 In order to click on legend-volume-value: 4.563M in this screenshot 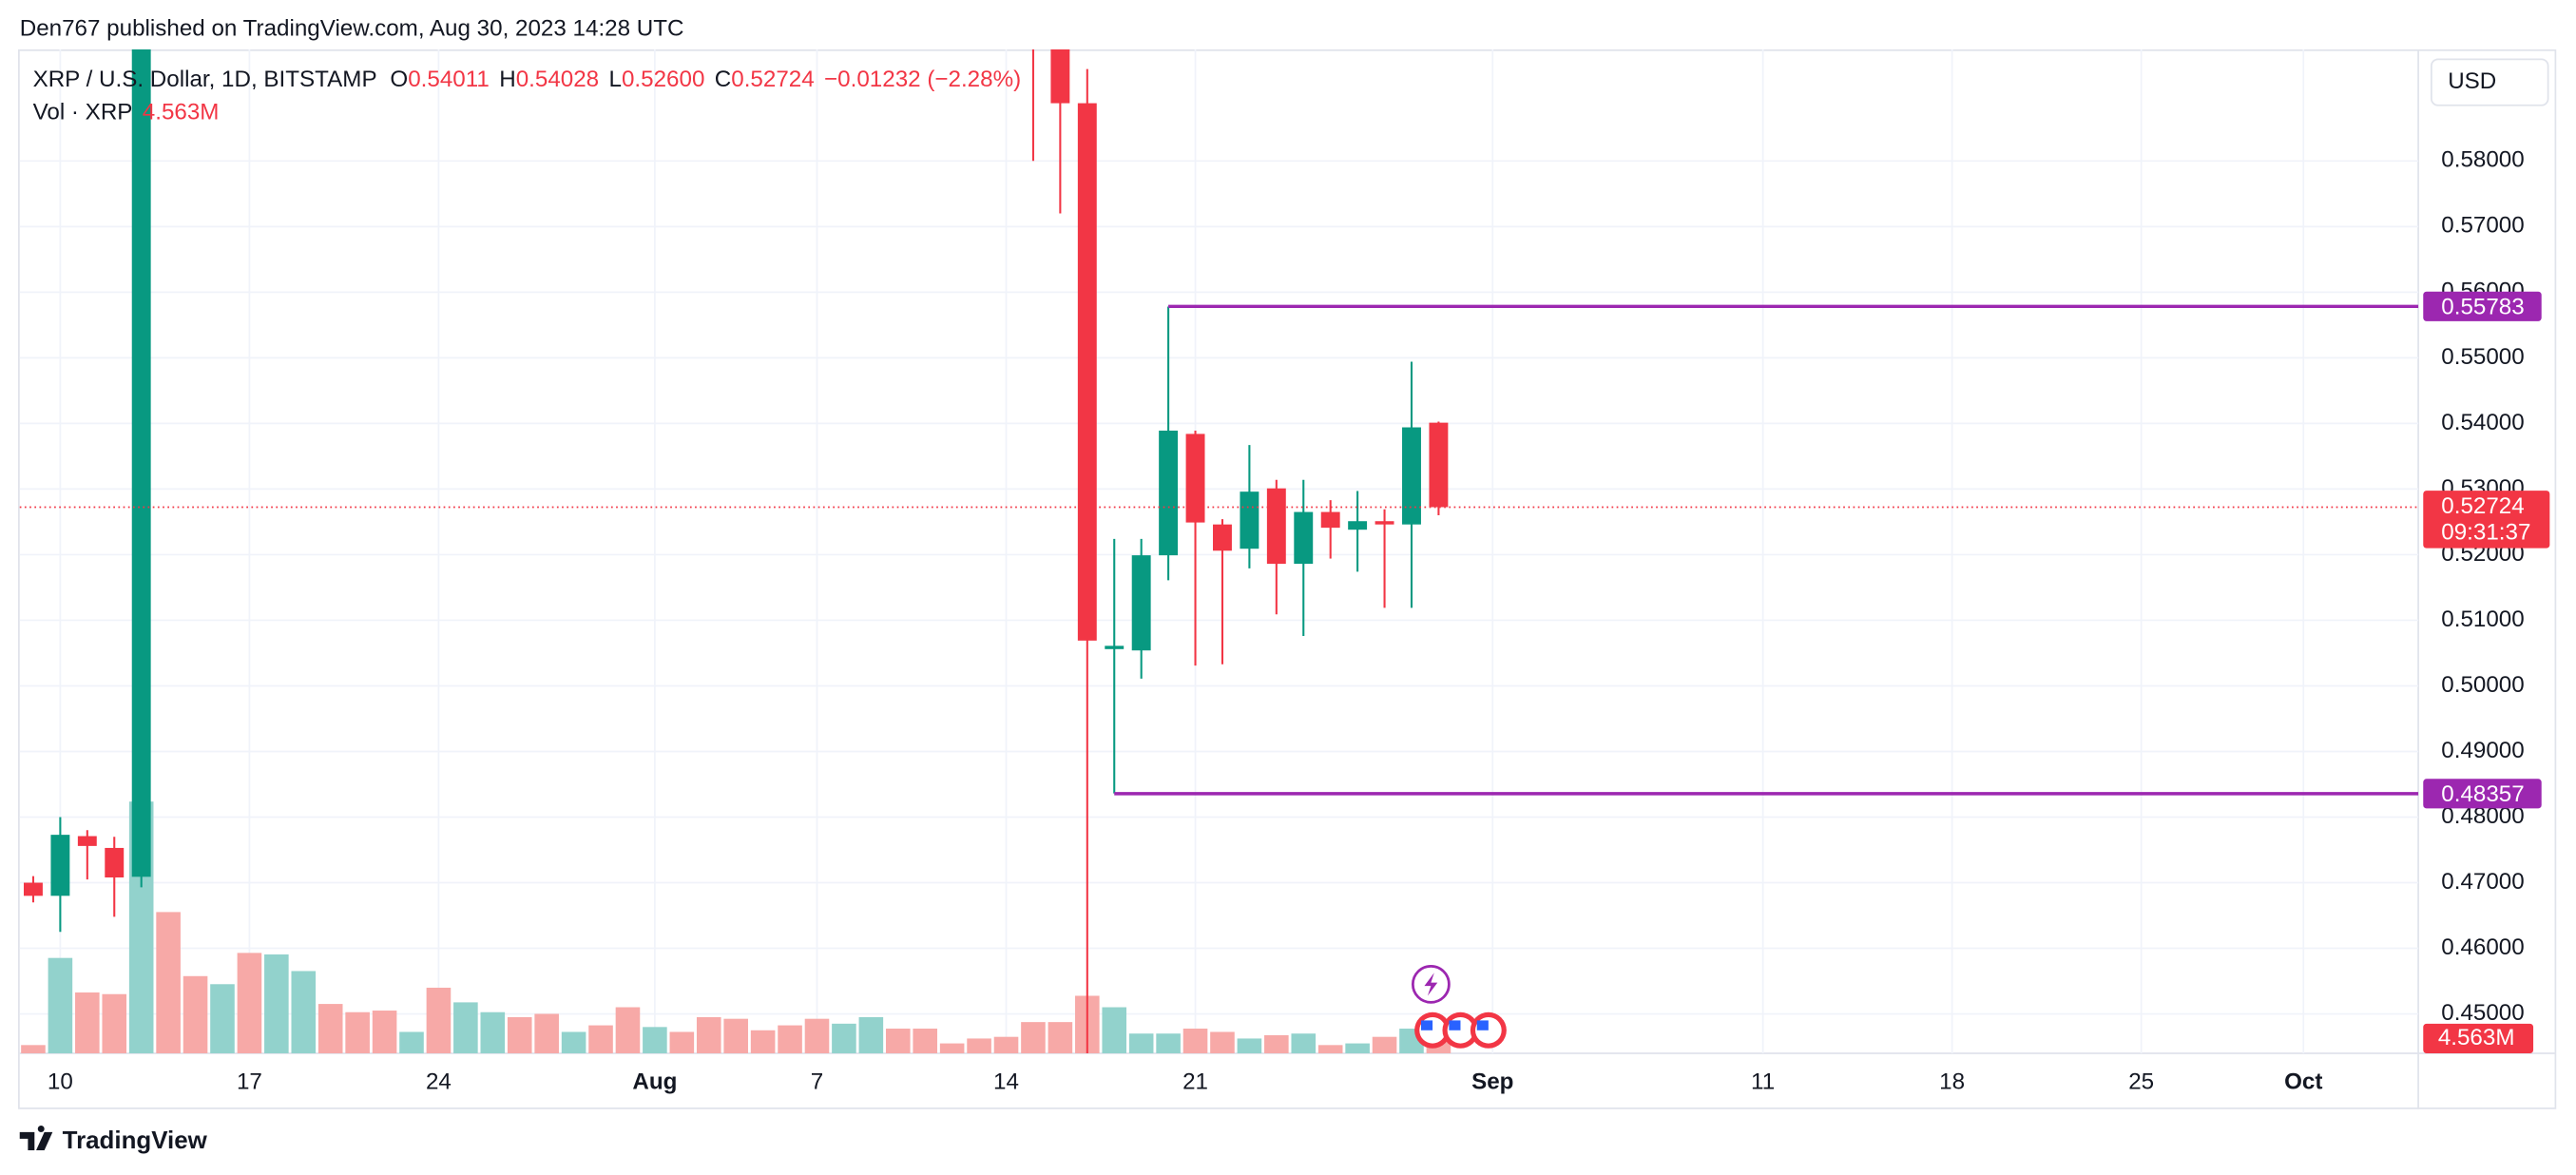, I will do `click(181, 112)`.